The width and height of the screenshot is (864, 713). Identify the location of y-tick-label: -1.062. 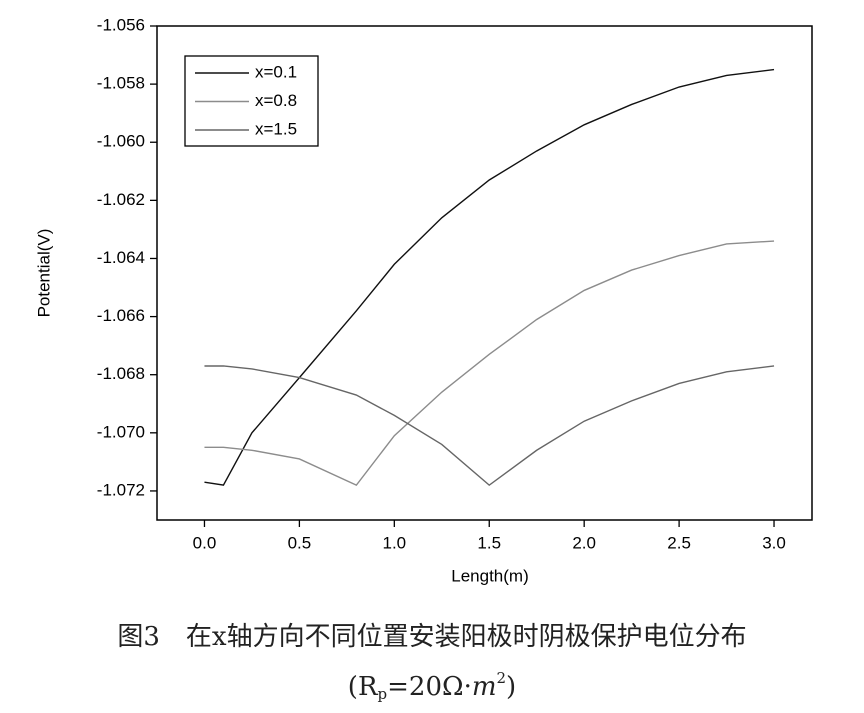
(121, 199).